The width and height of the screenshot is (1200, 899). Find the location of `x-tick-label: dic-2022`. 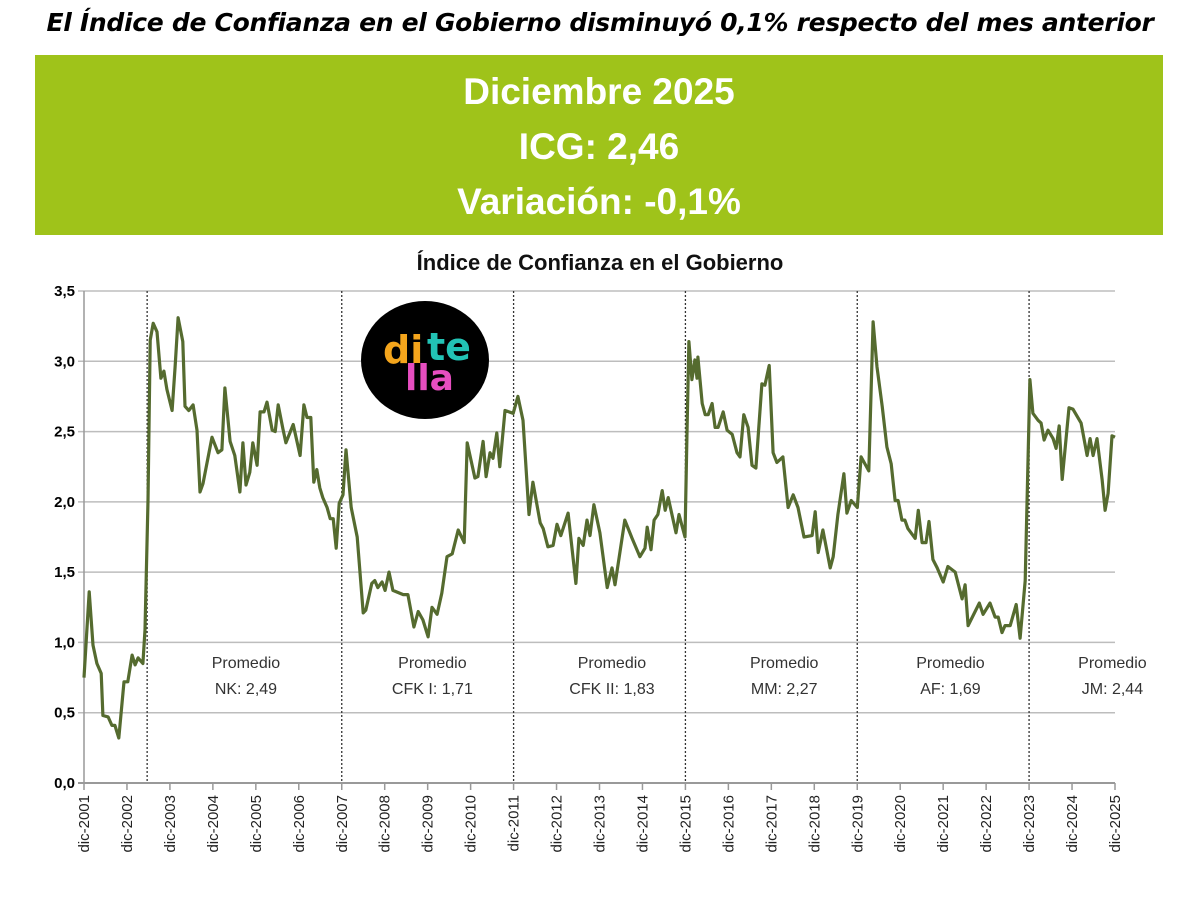

x-tick-label: dic-2022 is located at coordinates (986, 824).